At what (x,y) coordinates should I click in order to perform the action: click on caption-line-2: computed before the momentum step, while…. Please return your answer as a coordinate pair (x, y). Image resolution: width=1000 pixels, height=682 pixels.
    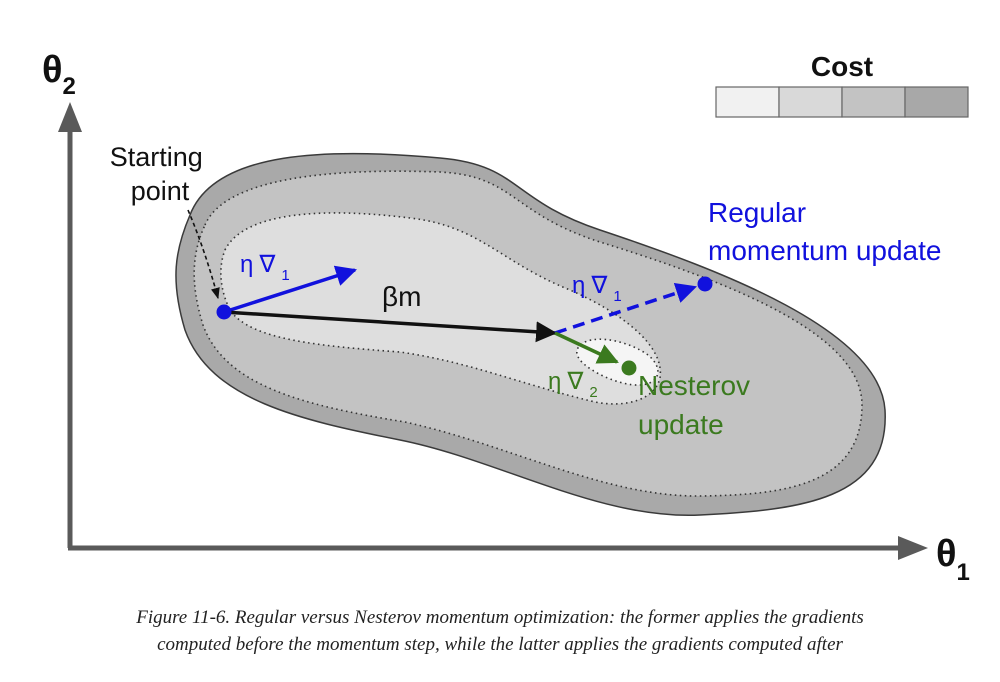
    Looking at the image, I should click on (500, 644).